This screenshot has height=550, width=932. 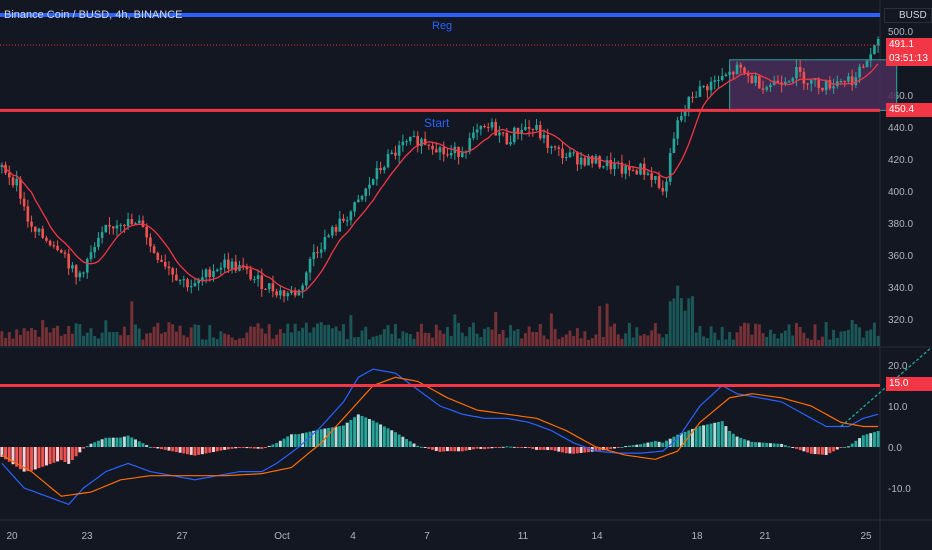 What do you see at coordinates (908, 15) in the screenshot?
I see `symbol-badge: BUSD` at bounding box center [908, 15].